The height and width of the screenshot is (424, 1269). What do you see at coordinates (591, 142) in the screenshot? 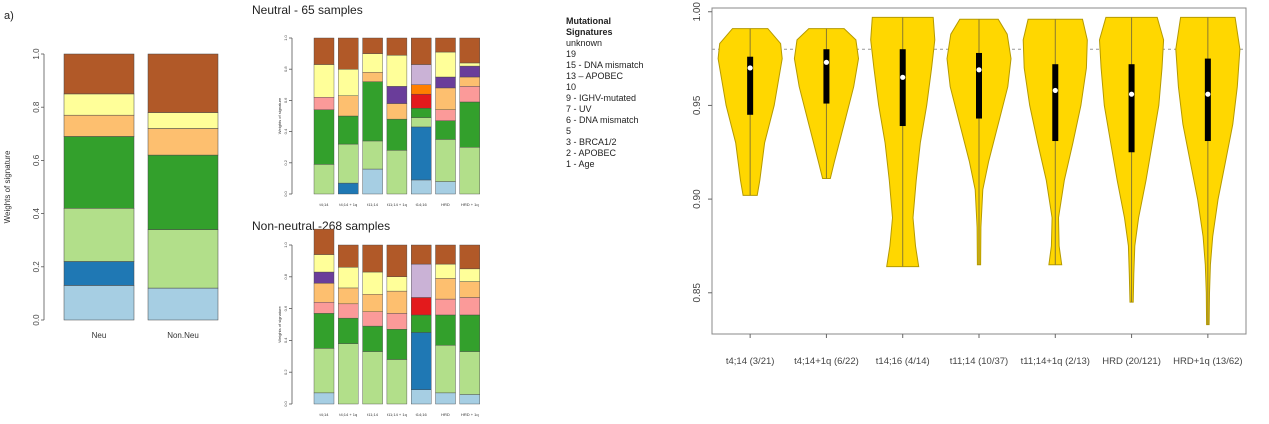
I see `legend-item: 3 - BRCA1/2` at bounding box center [591, 142].